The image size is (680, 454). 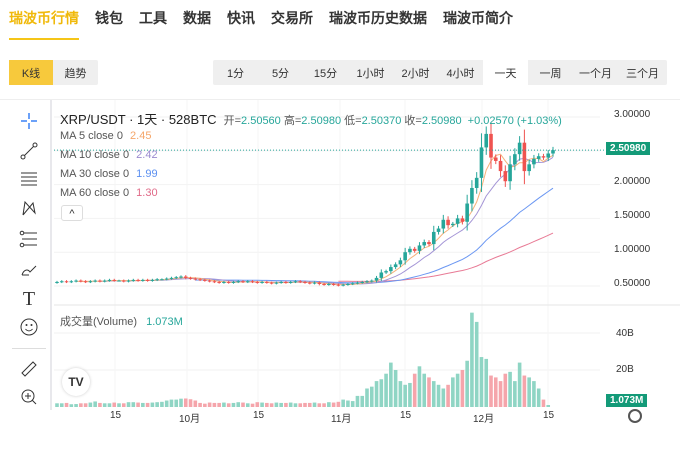 What do you see at coordinates (415, 73) in the screenshot?
I see `interval-2h: 2小时` at bounding box center [415, 73].